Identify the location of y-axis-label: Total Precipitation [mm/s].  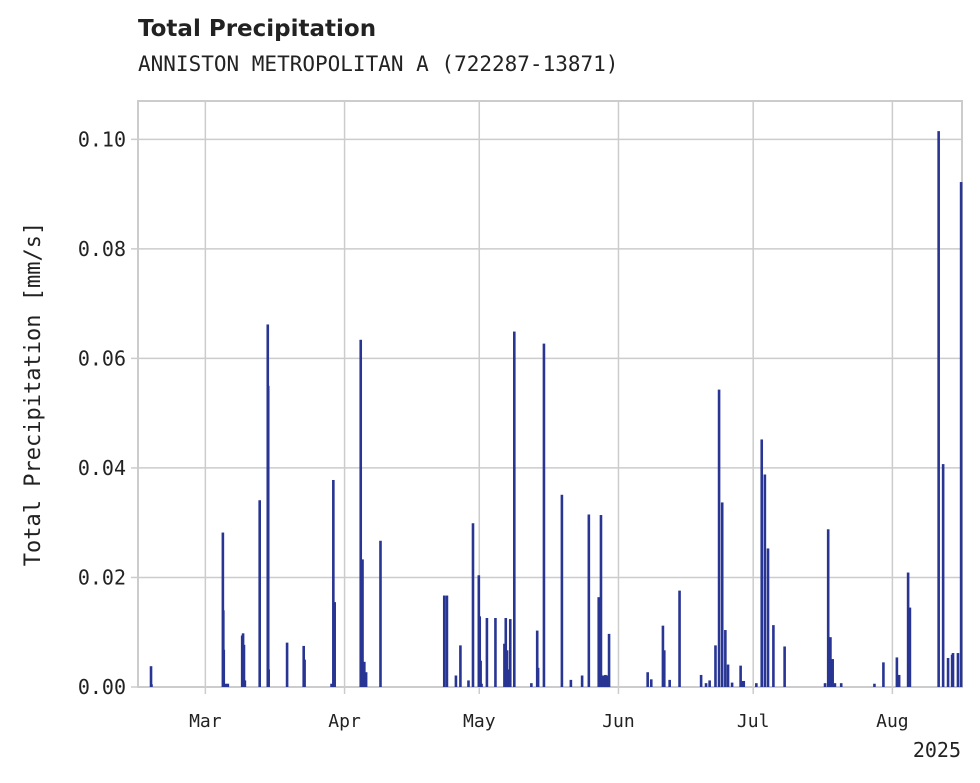
(33, 394).